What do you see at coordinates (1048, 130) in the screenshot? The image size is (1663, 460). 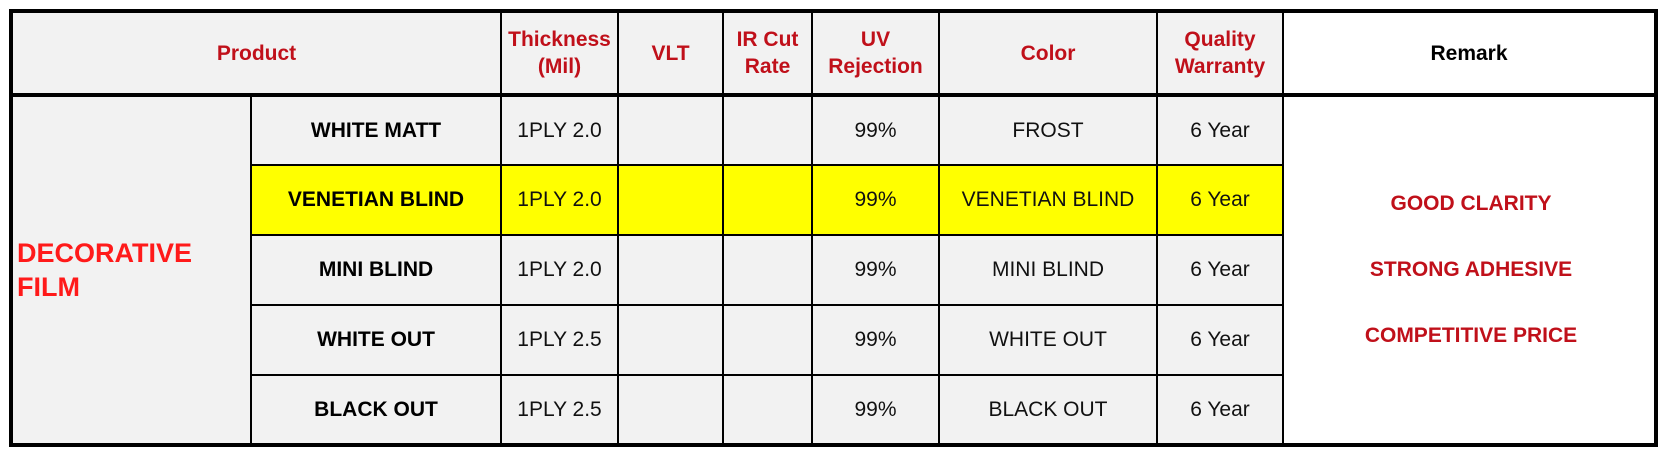 I see `color-cell: FROST` at bounding box center [1048, 130].